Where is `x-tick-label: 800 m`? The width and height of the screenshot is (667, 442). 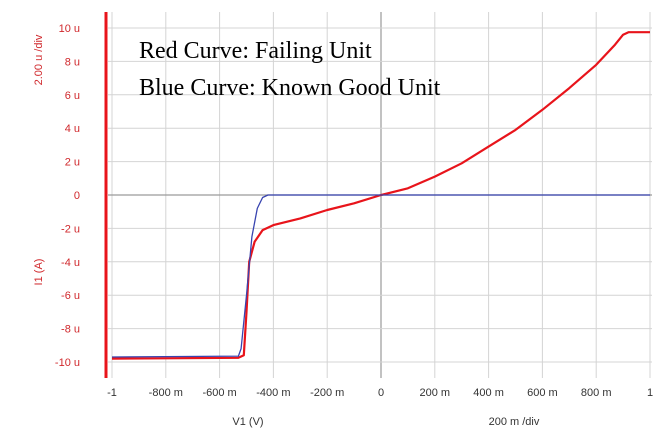
x-tick-label: 800 m is located at coordinates (596, 393).